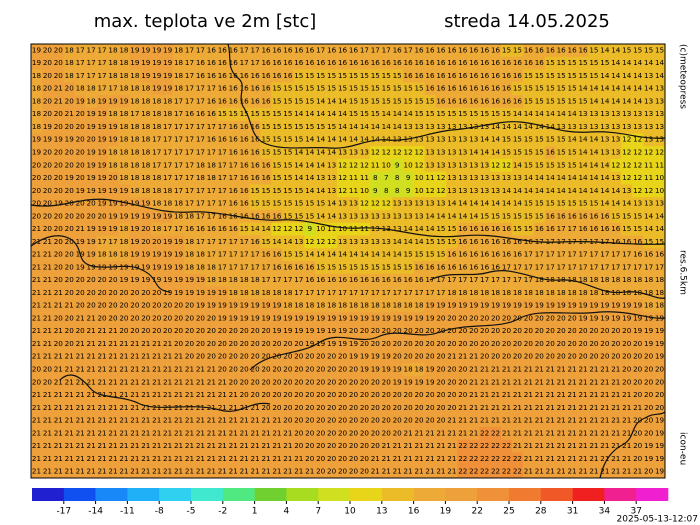 The width and height of the screenshot is (700, 525). What do you see at coordinates (397, 494) in the screenshot?
I see `colorbar-swatch` at bounding box center [397, 494].